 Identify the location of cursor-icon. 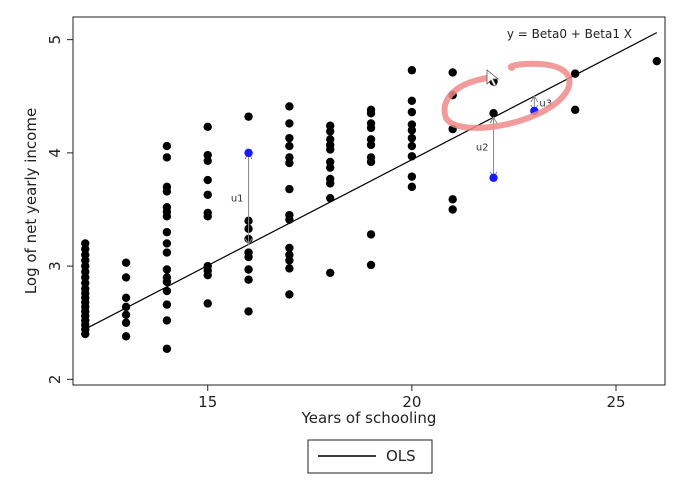
(493, 78).